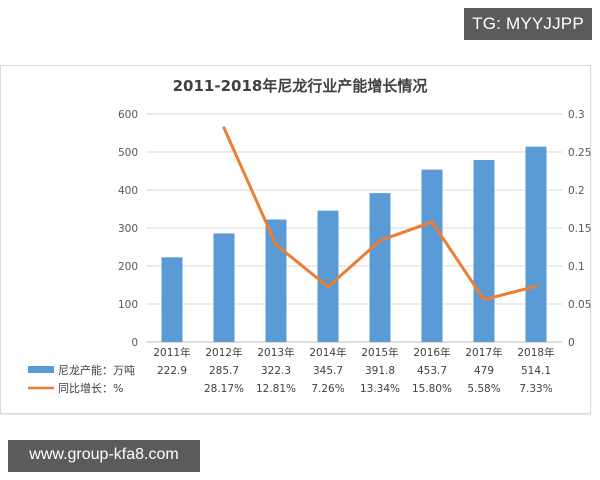 This screenshot has height=480, width=600. Describe the element at coordinates (223, 352) in the screenshot. I see `x-tick-label: 2012年` at that location.